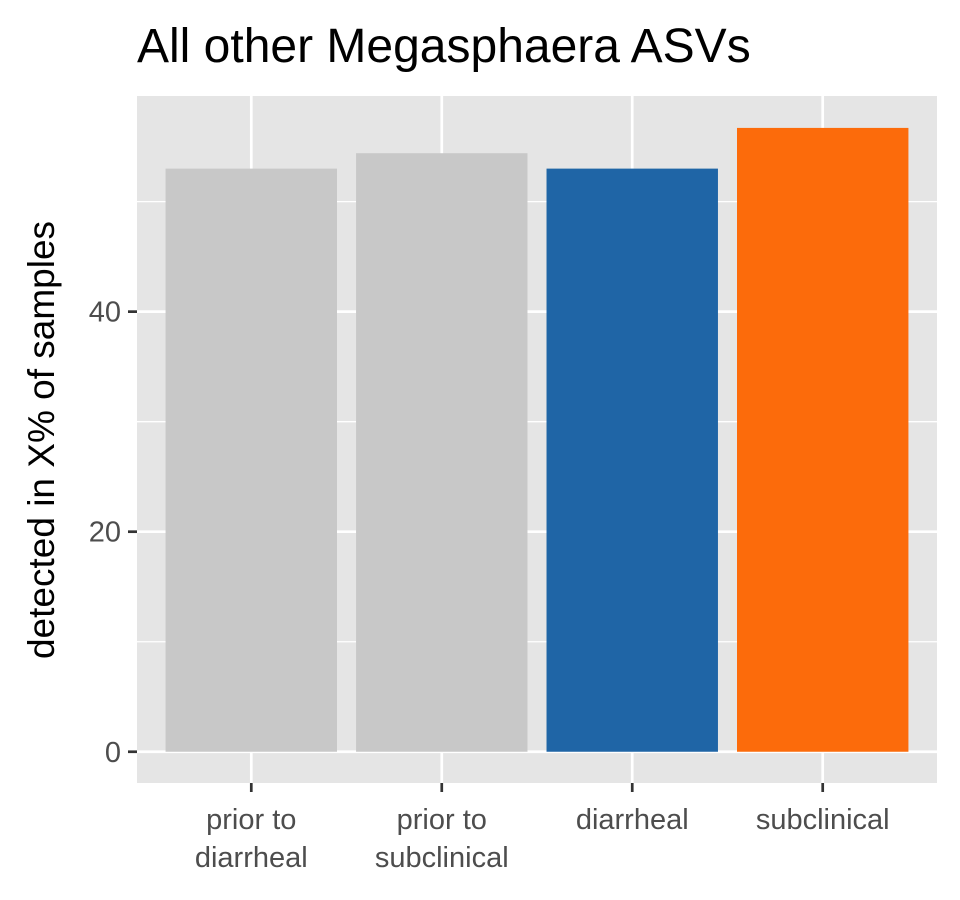  I want to click on x-tick-label: subclinical, so click(823, 820).